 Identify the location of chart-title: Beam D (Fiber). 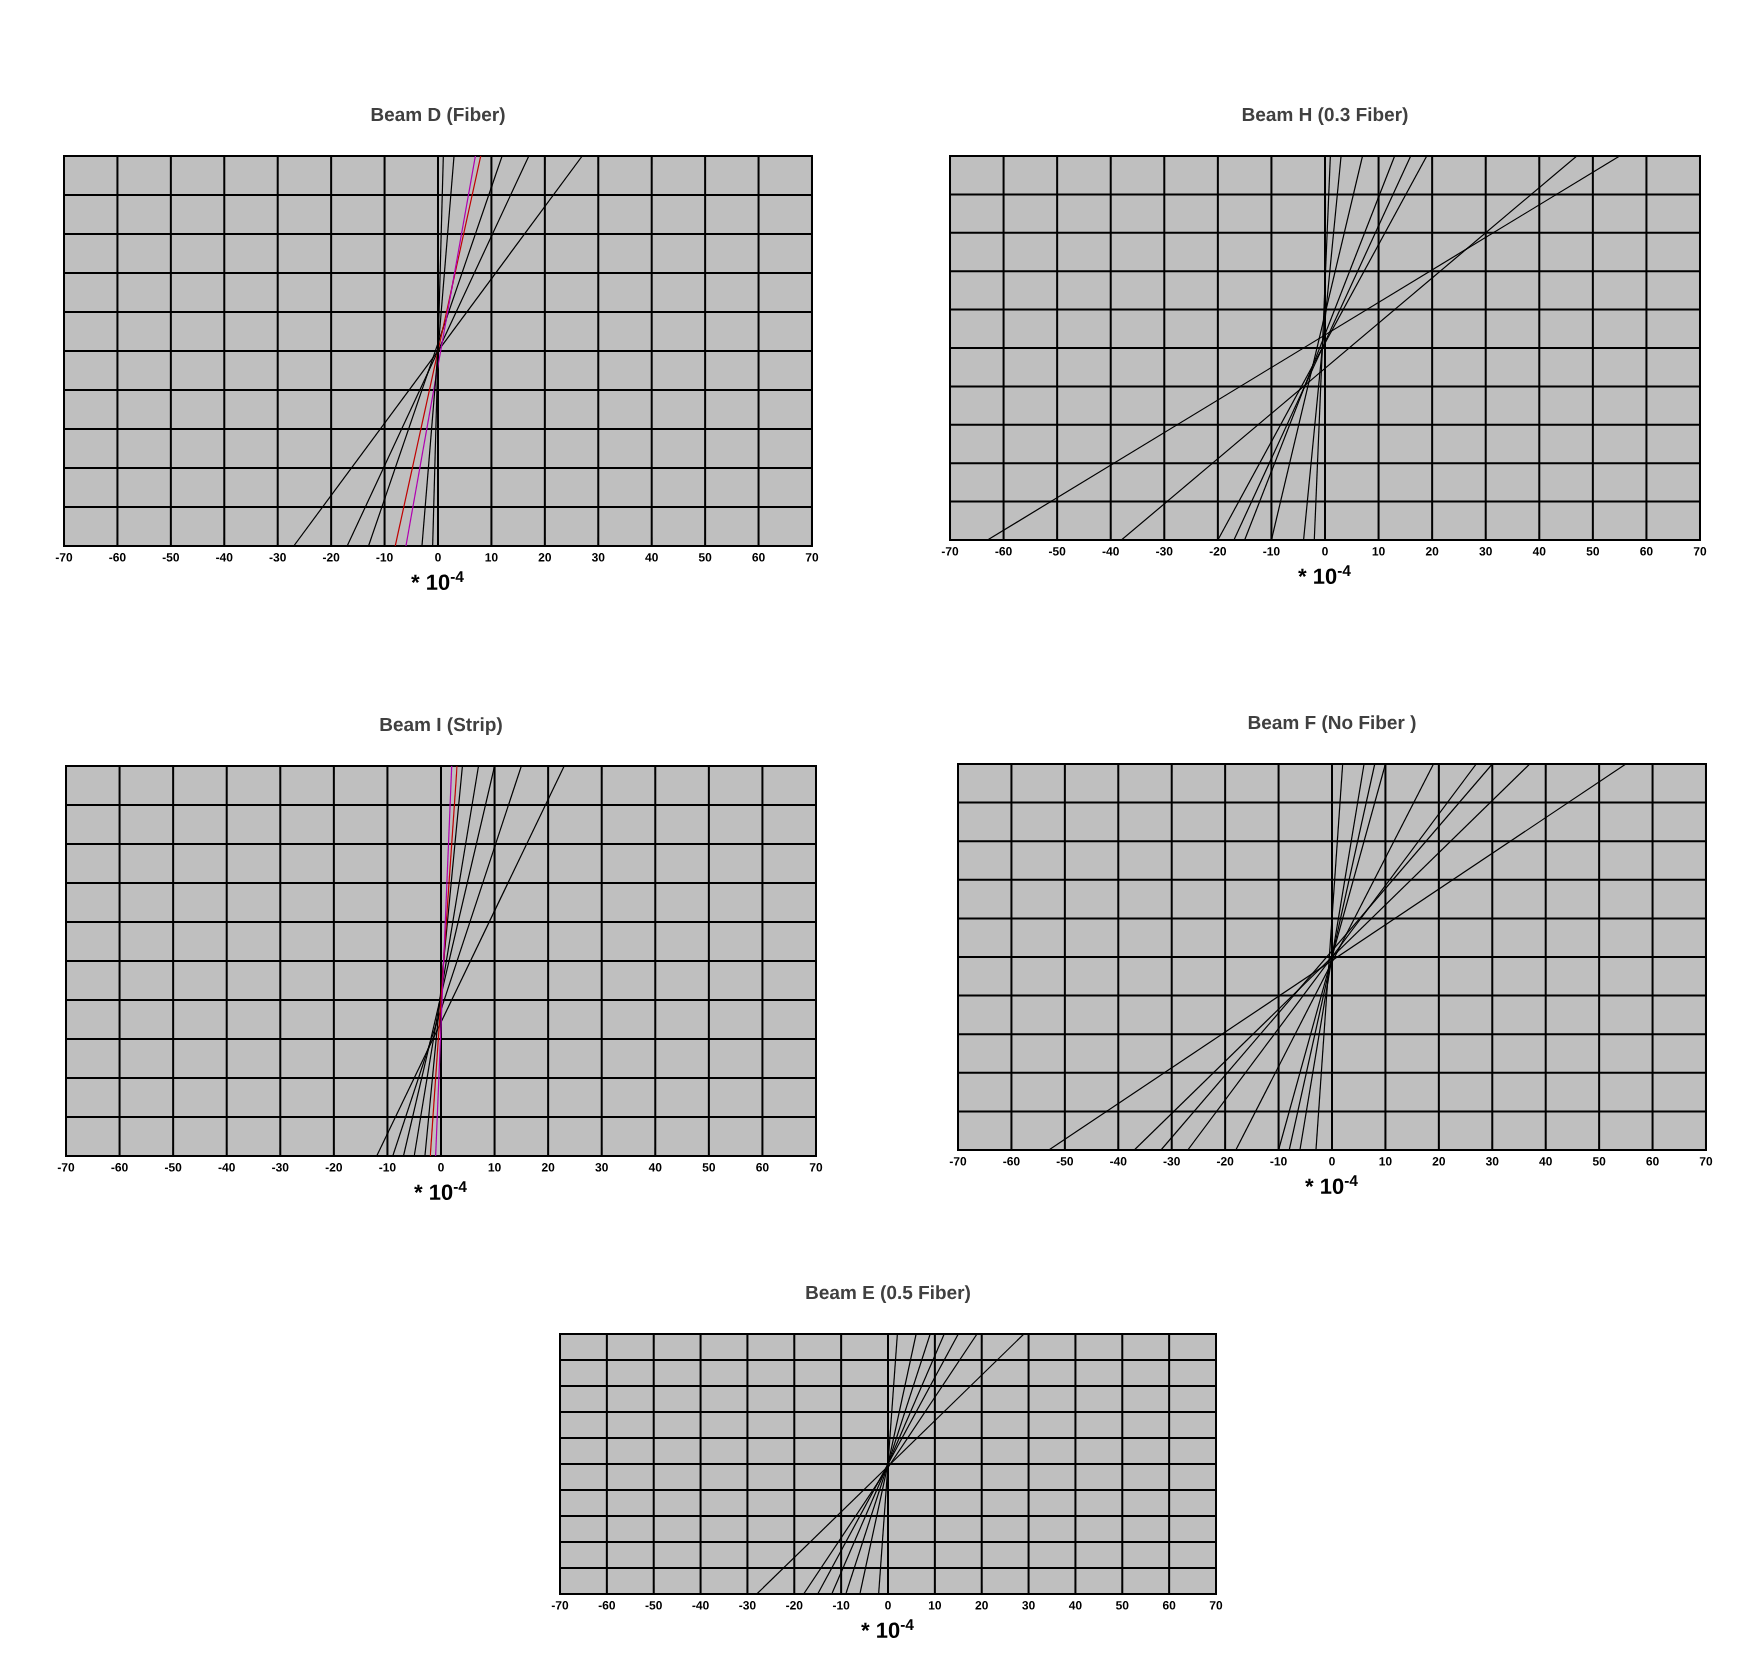
(438, 116).